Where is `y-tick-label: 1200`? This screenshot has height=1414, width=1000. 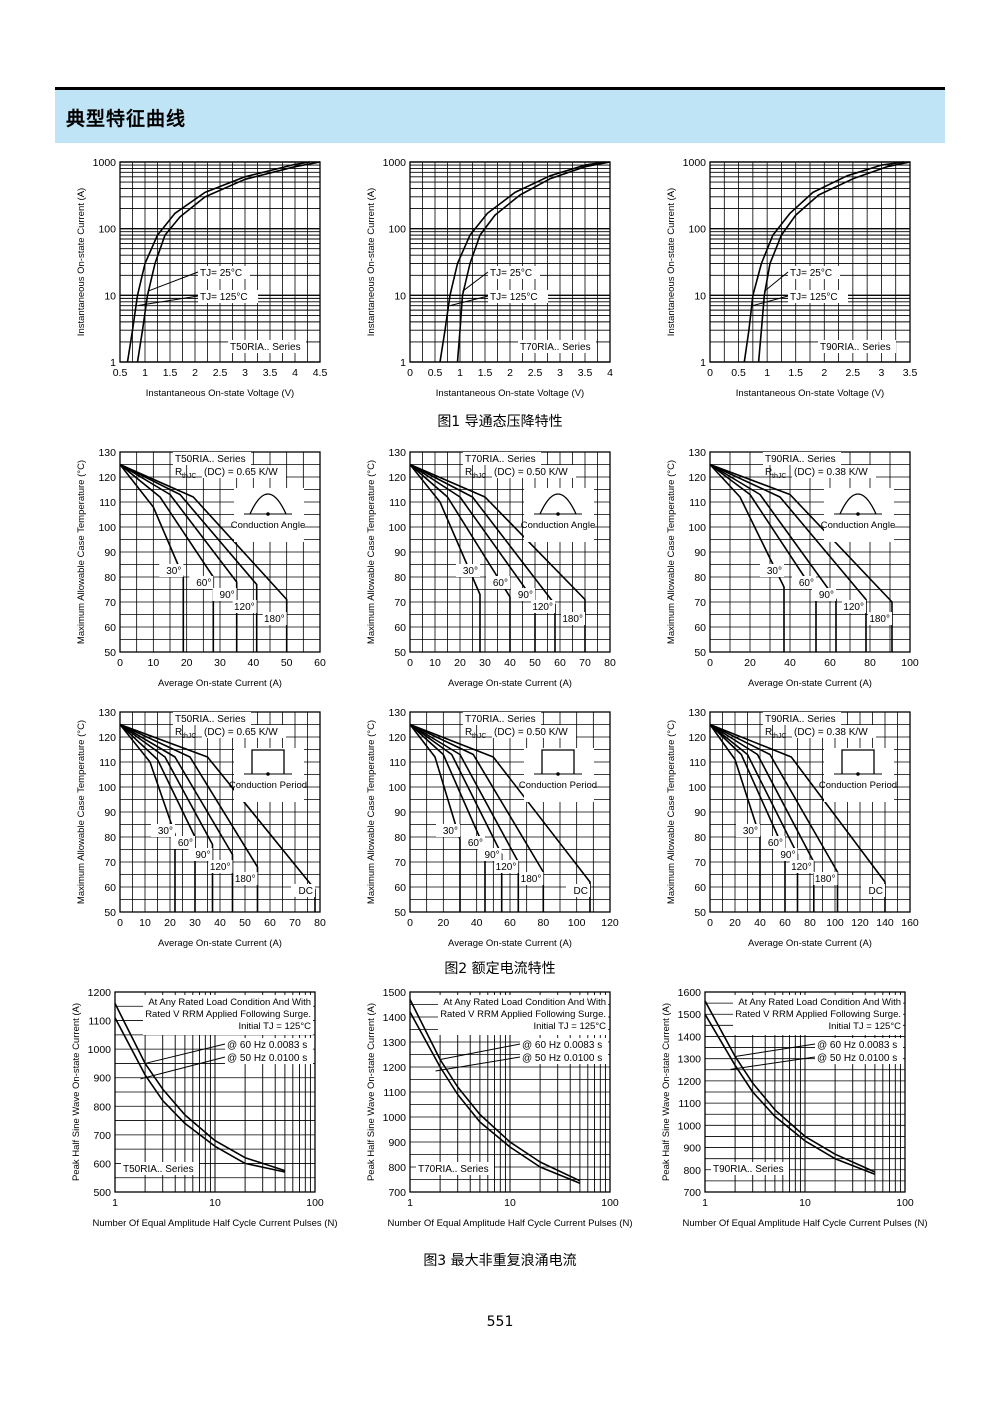
y-tick-label: 1200 is located at coordinates (100, 993).